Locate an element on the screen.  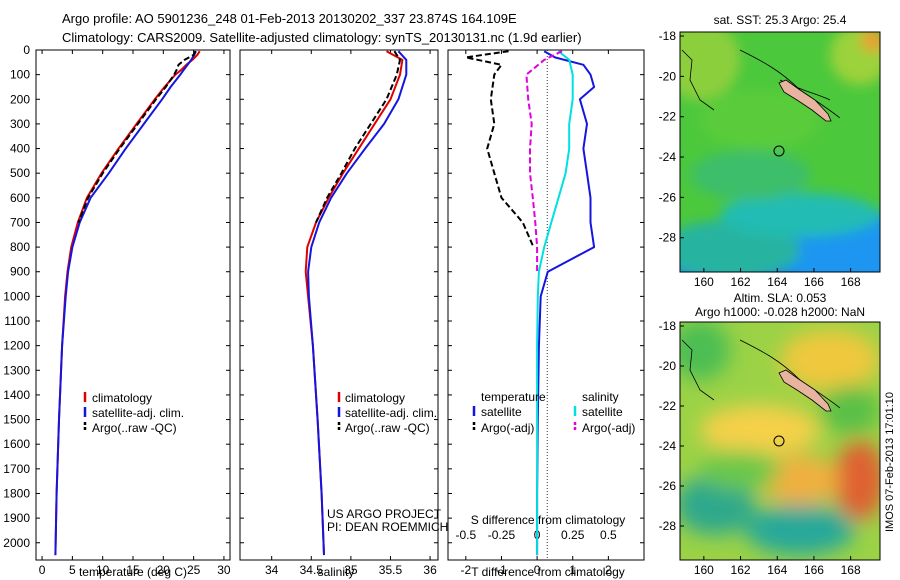
temperature-series is located at coordinates (127, 303).